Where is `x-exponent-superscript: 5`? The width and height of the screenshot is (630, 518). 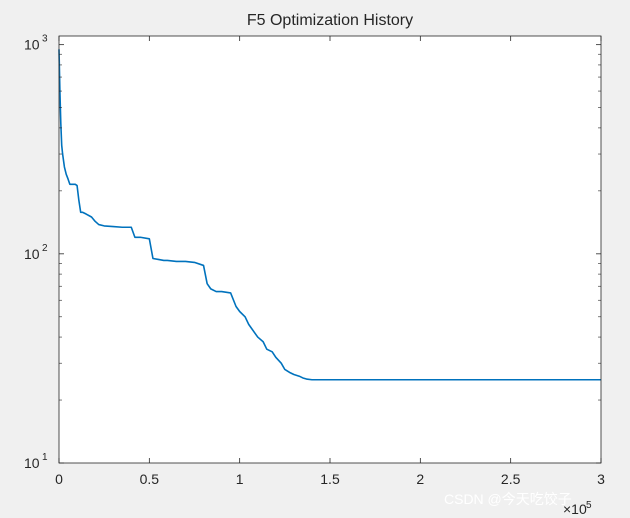 x-exponent-superscript: 5 is located at coordinates (589, 505).